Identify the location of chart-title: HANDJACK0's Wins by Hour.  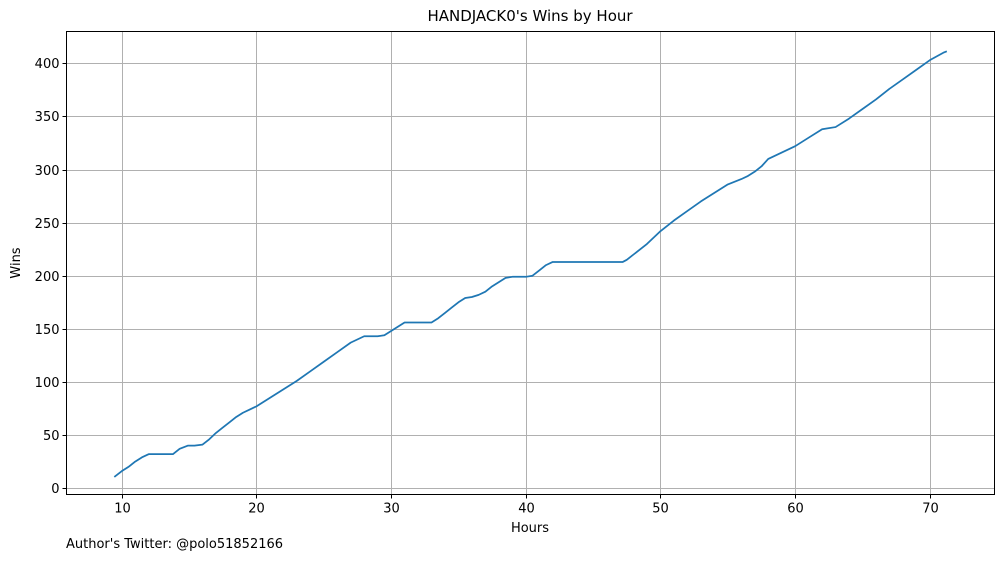
(530, 16).